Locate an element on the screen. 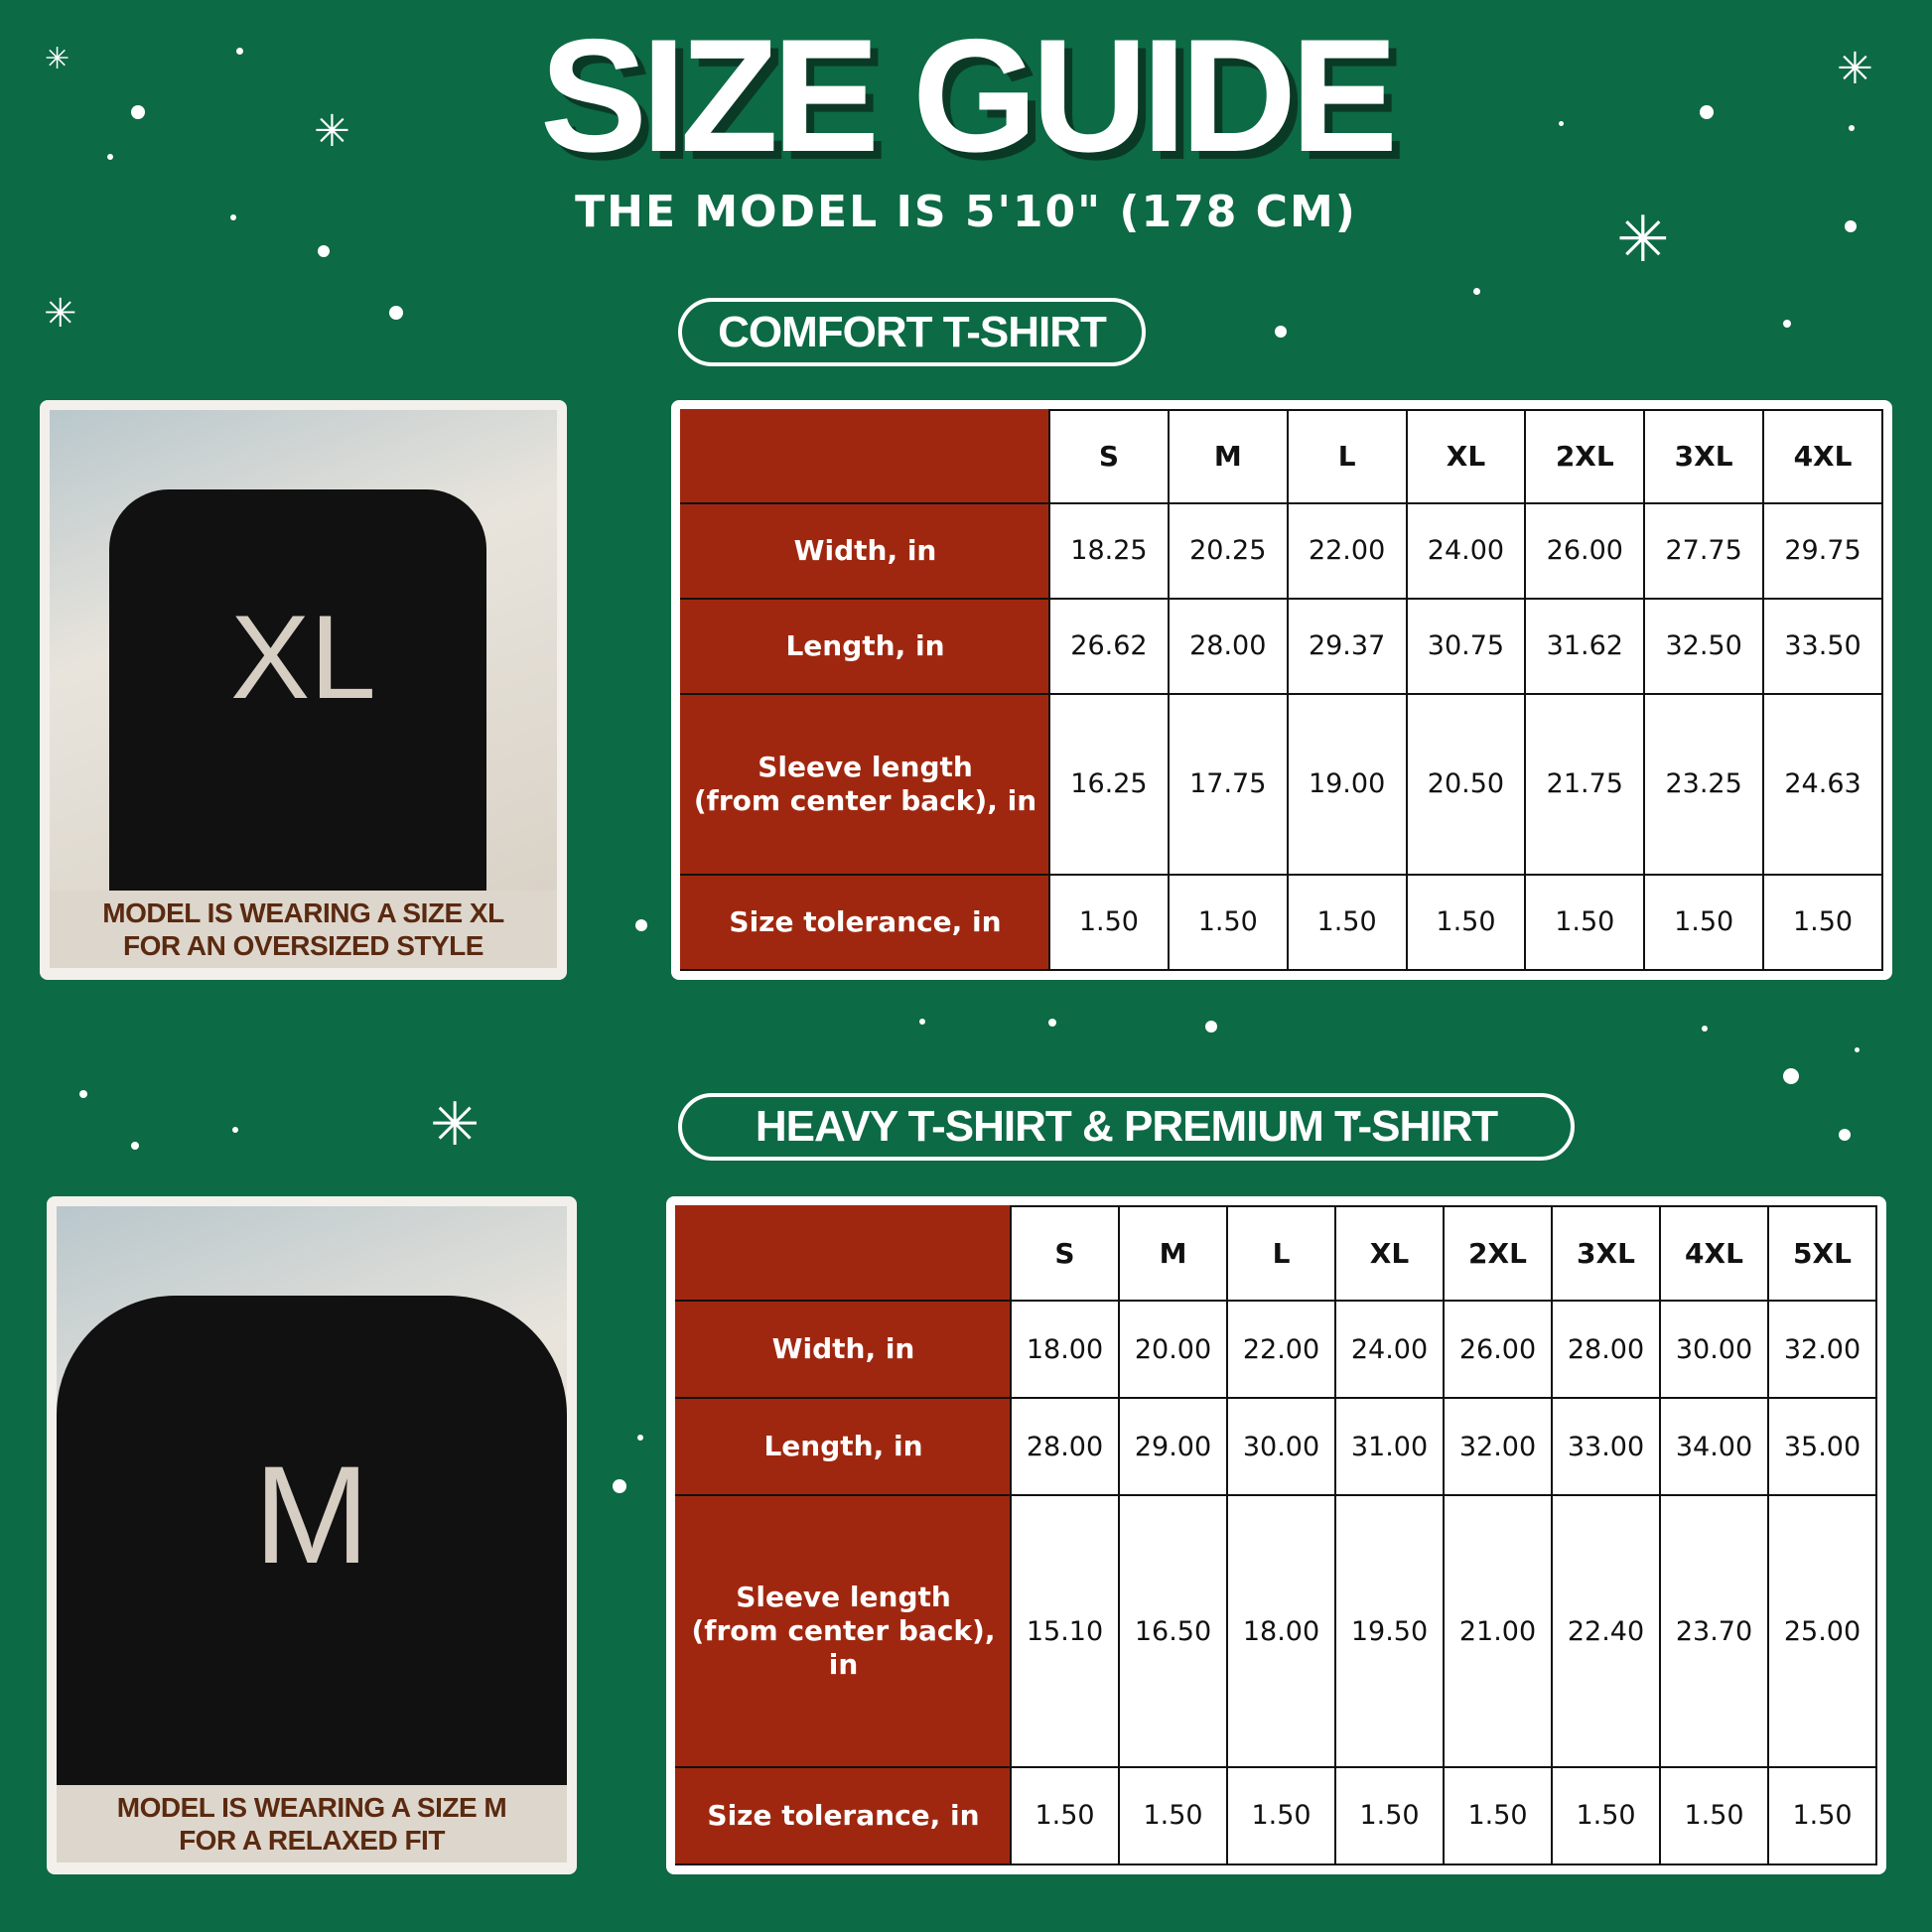  row-label-text: Size tolerance, in is located at coordinates (844, 1815).